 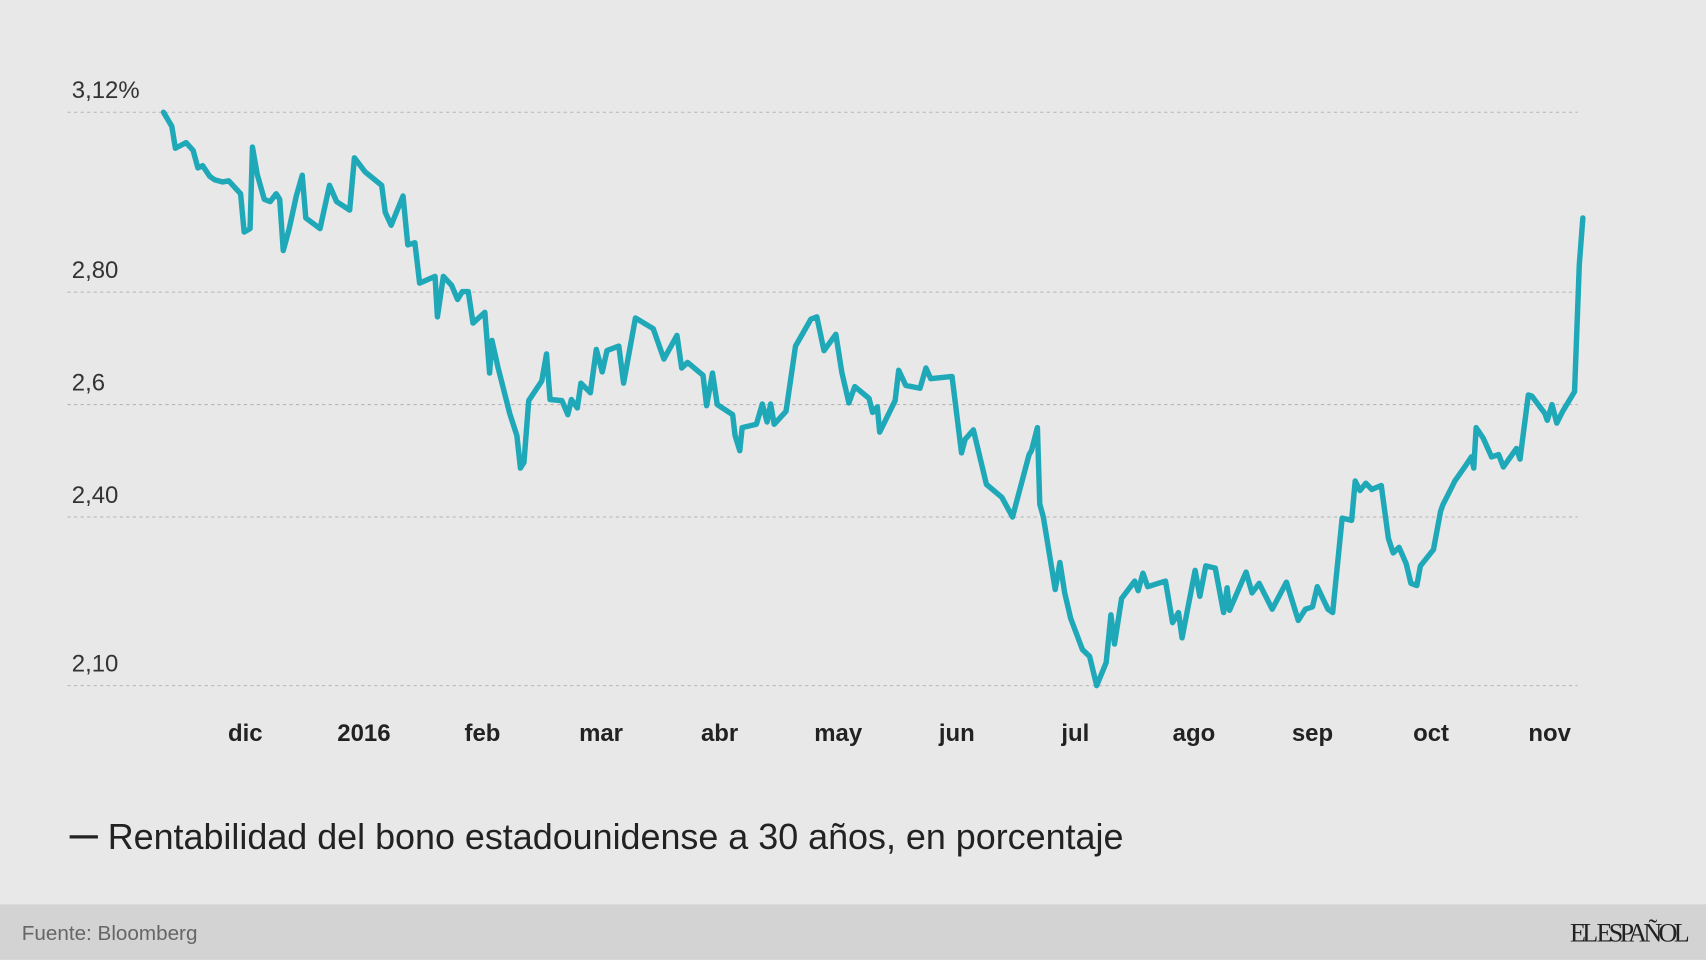 I want to click on x-tick-label: dic, so click(x=245, y=733).